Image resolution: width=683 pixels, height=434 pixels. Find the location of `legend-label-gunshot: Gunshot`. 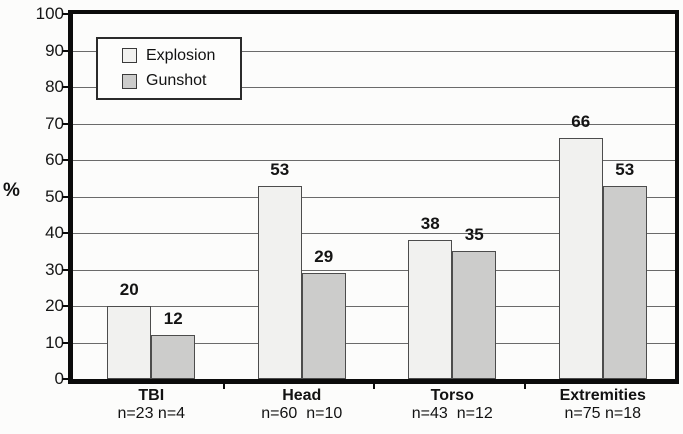

legend-label-gunshot: Gunshot is located at coordinates (176, 81).